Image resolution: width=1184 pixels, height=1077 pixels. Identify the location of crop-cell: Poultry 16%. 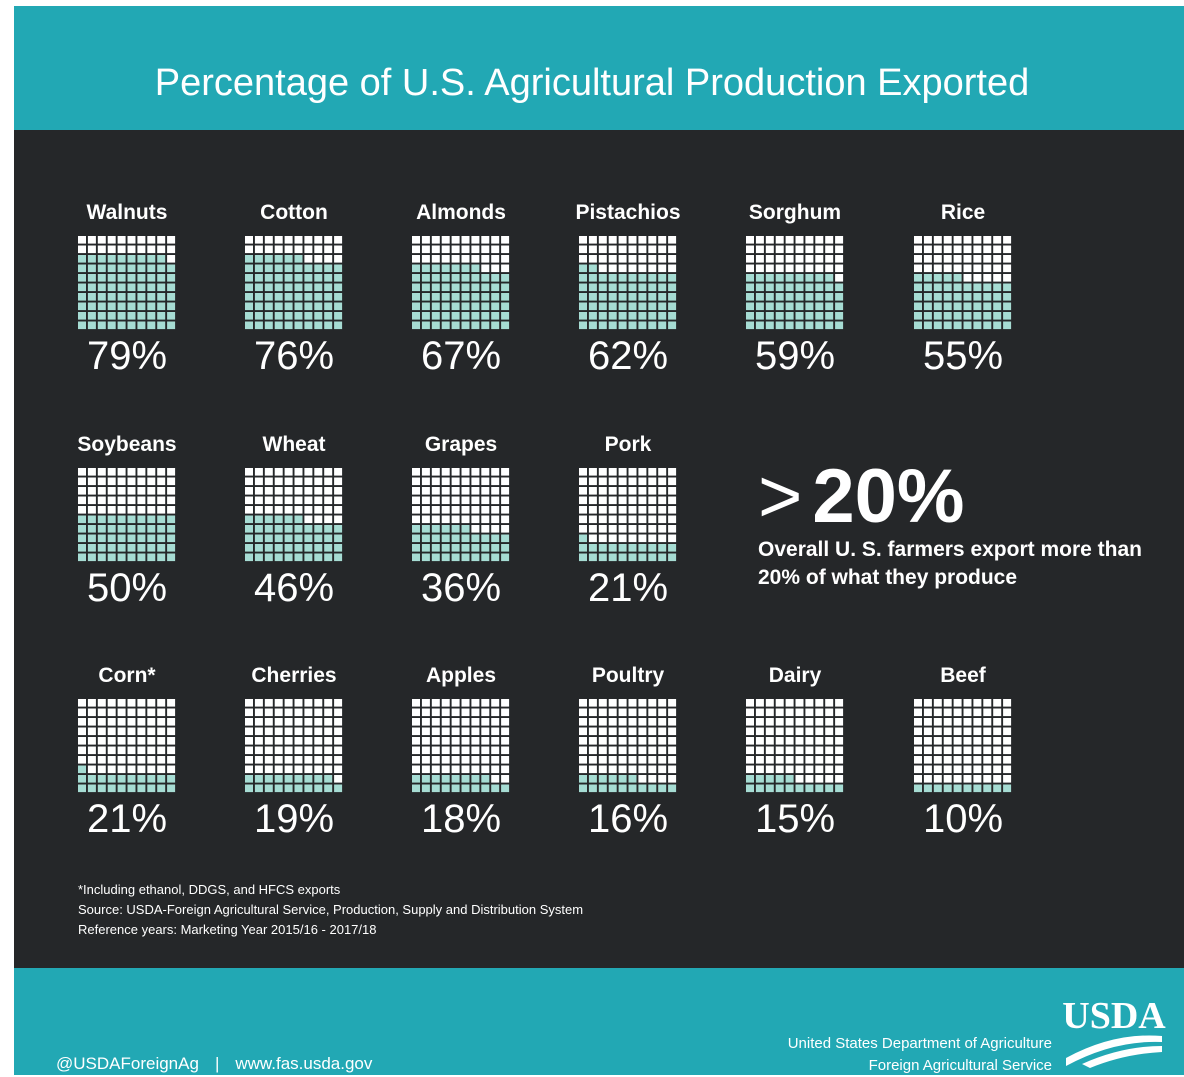
(628, 752).